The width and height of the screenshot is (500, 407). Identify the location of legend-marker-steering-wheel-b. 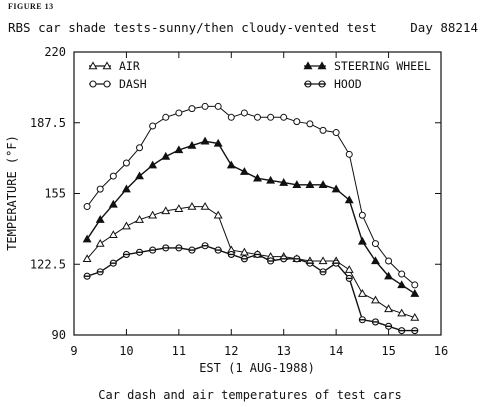
(322, 65).